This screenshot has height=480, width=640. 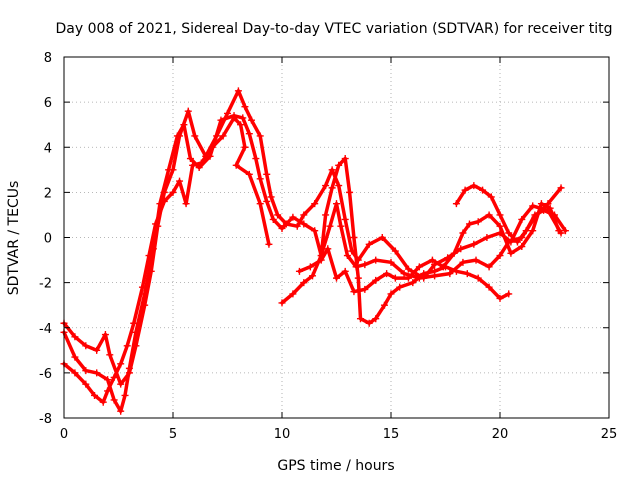 What do you see at coordinates (173, 434) in the screenshot?
I see `x-tick-label: 5` at bounding box center [173, 434].